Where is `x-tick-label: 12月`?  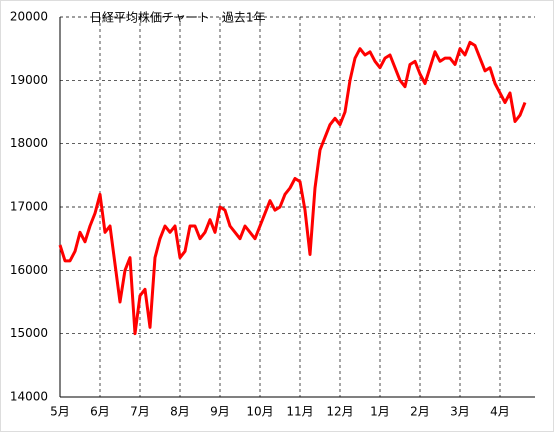 x-tick-label: 12月 is located at coordinates (339, 412).